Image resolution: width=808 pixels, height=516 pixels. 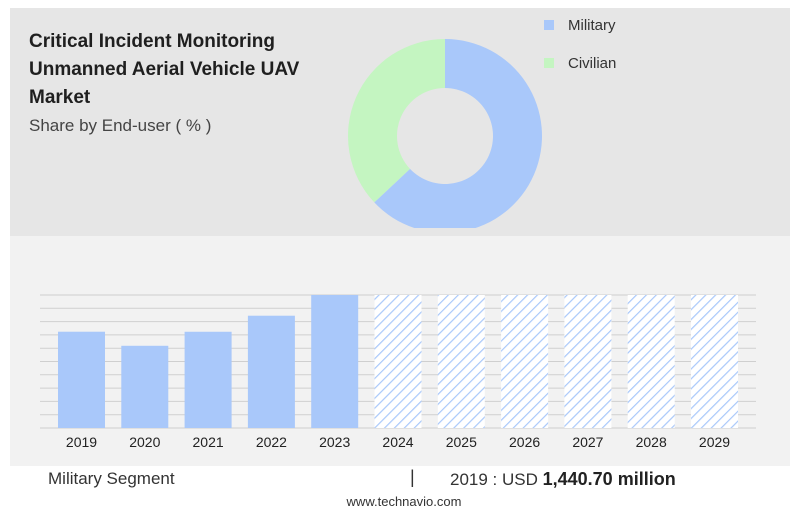 What do you see at coordinates (461, 442) in the screenshot?
I see `x-tick-2025: 2025` at bounding box center [461, 442].